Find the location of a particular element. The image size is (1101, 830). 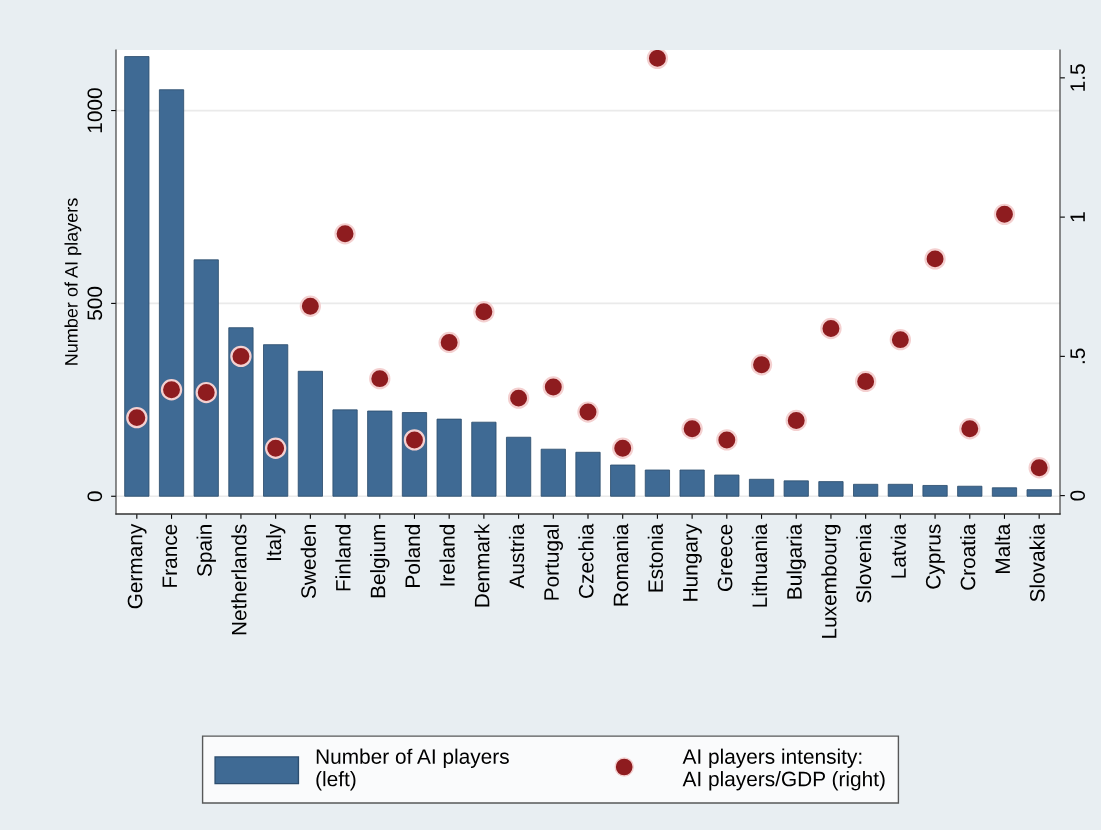

x-tick-label: Italy is located at coordinates (275, 541).